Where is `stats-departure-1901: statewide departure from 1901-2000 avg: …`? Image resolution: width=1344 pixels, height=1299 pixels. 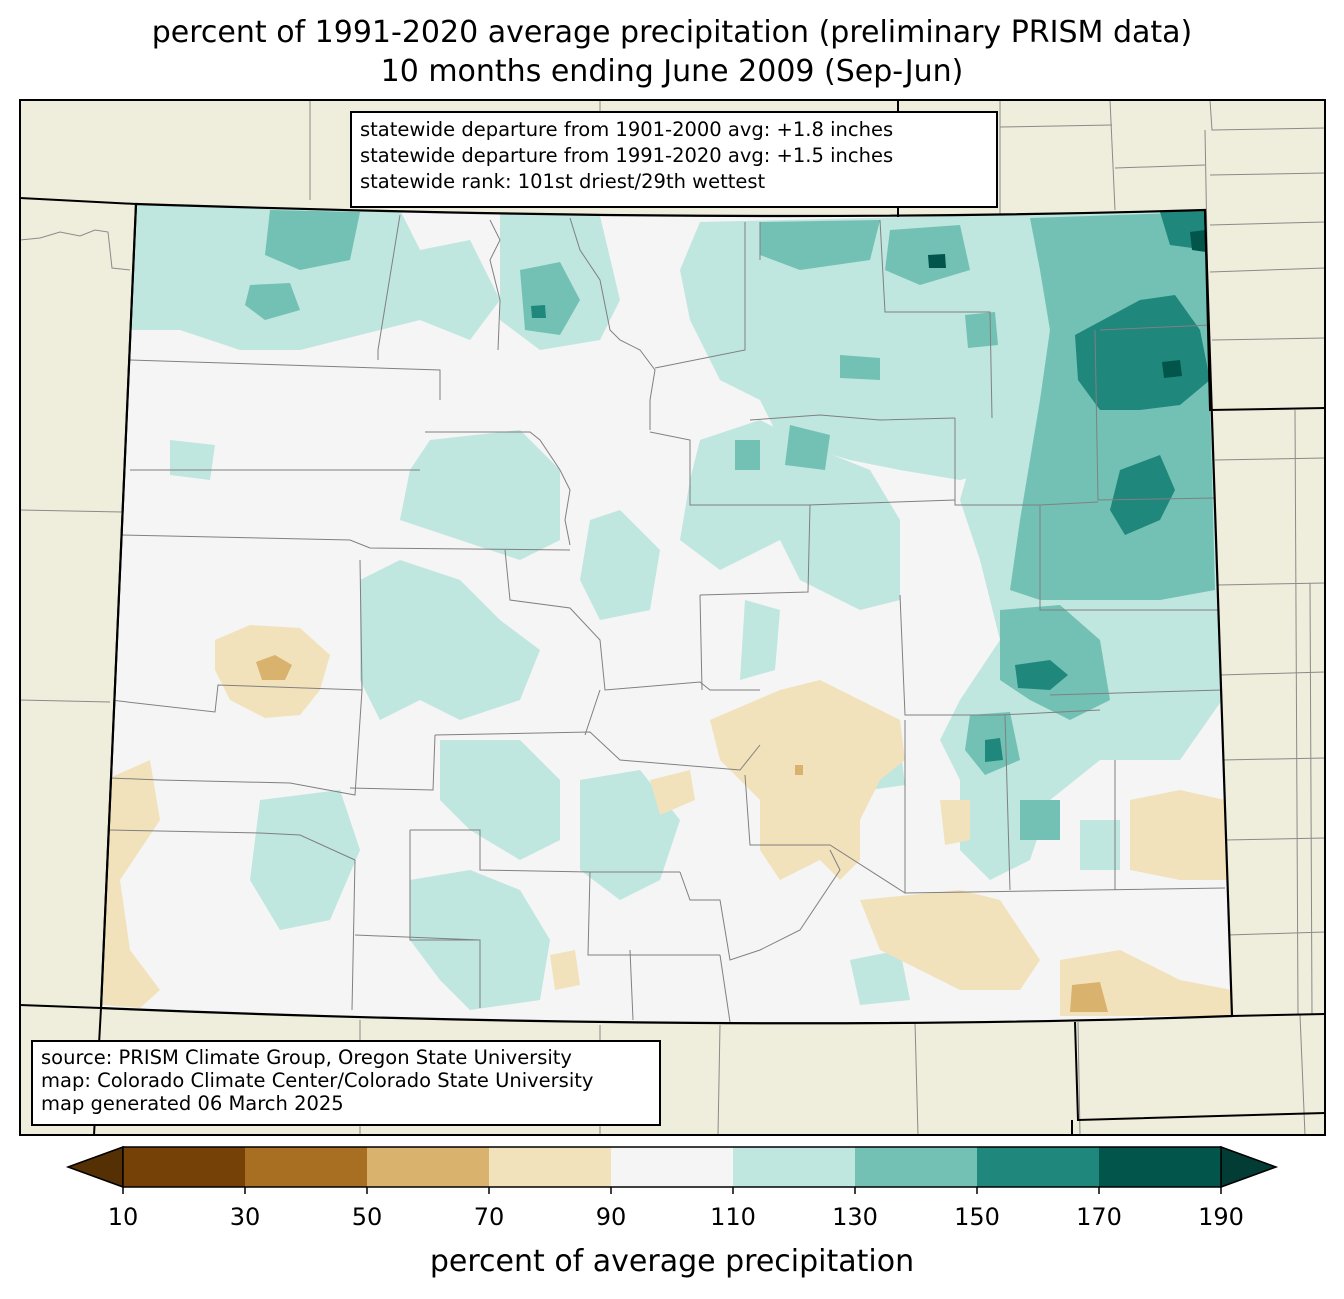 stats-departure-1901: statewide departure from 1901-2000 avg: … is located at coordinates (627, 129).